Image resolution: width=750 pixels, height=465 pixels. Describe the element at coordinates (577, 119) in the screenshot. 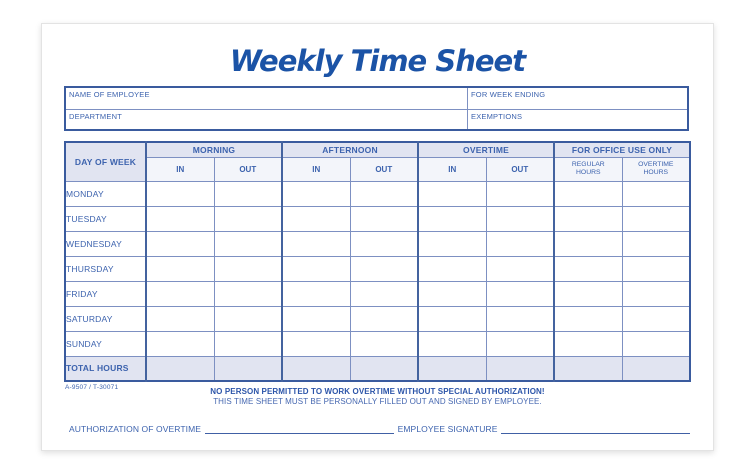

I see `exemptions-field: EXEMPTIONS` at that location.